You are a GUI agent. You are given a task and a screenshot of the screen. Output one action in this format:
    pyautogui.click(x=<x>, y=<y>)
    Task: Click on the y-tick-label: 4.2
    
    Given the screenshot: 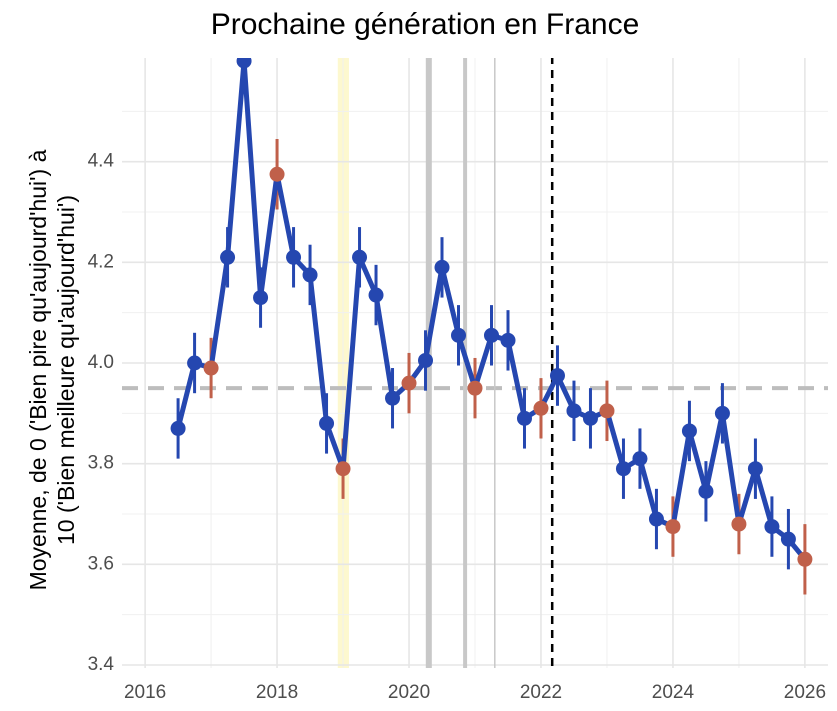 What is the action you would take?
    pyautogui.click(x=101, y=261)
    